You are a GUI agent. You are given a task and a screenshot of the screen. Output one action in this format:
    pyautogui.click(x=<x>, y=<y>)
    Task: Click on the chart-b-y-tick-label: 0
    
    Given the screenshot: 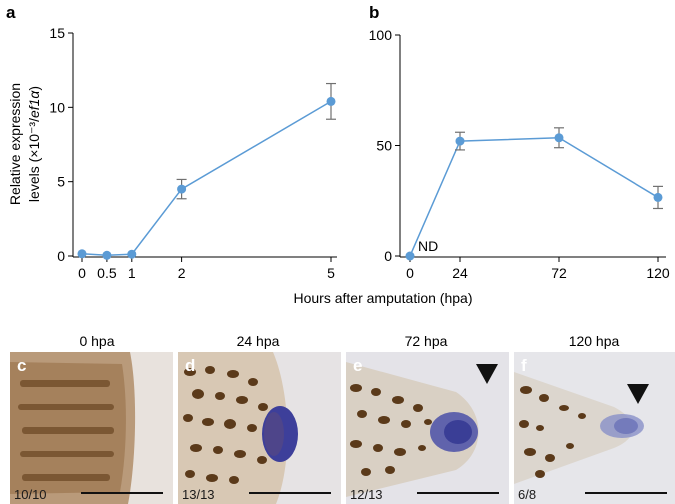 What is the action you would take?
    pyautogui.click(x=388, y=256)
    